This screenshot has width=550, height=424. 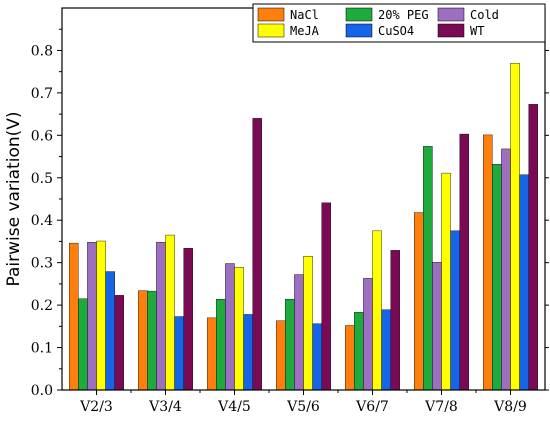 I want to click on legend-label: MeJA, so click(x=305, y=31).